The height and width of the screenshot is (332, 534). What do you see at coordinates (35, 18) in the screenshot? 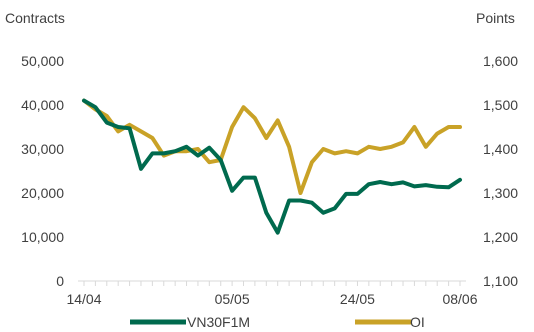
I see `left-axis-title: Contracts` at bounding box center [35, 18].